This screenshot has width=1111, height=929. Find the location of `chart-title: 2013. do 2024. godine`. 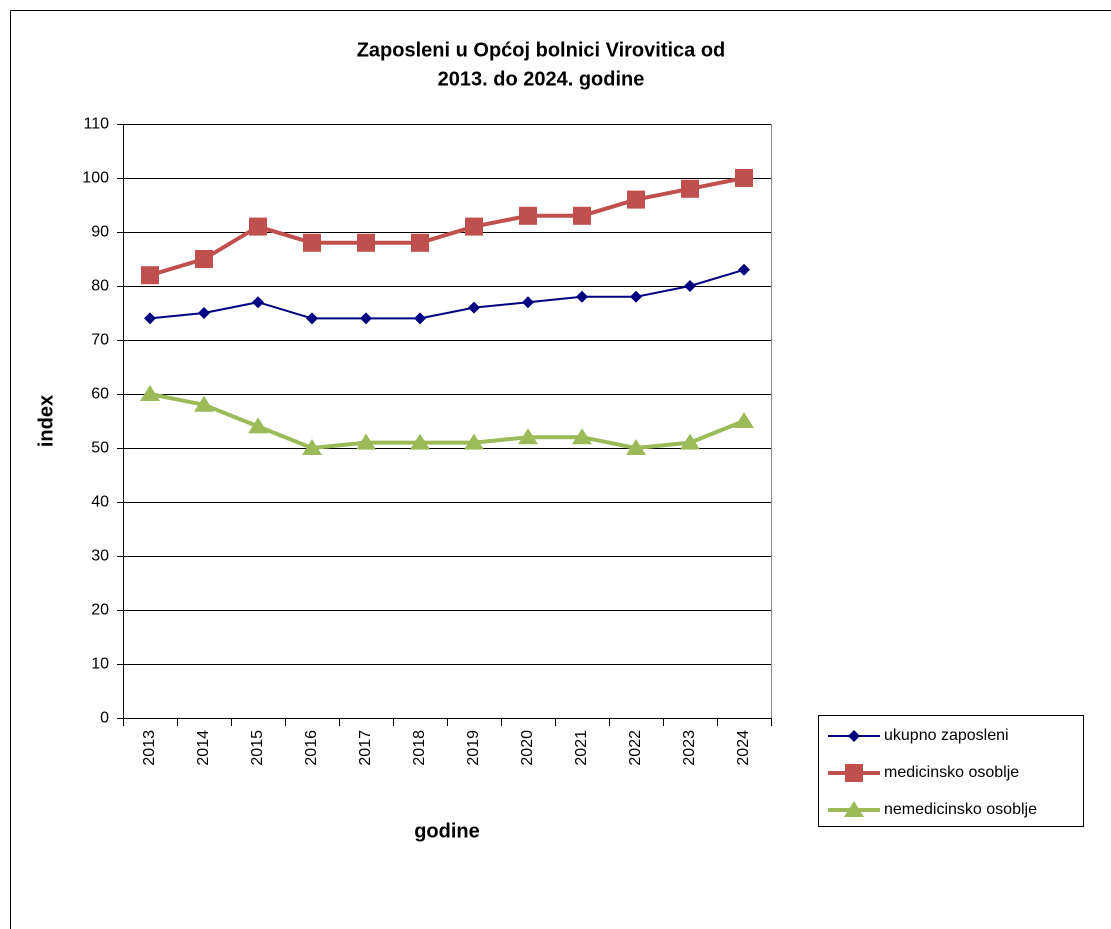

chart-title: 2013. do 2024. godine is located at coordinates (541, 79).